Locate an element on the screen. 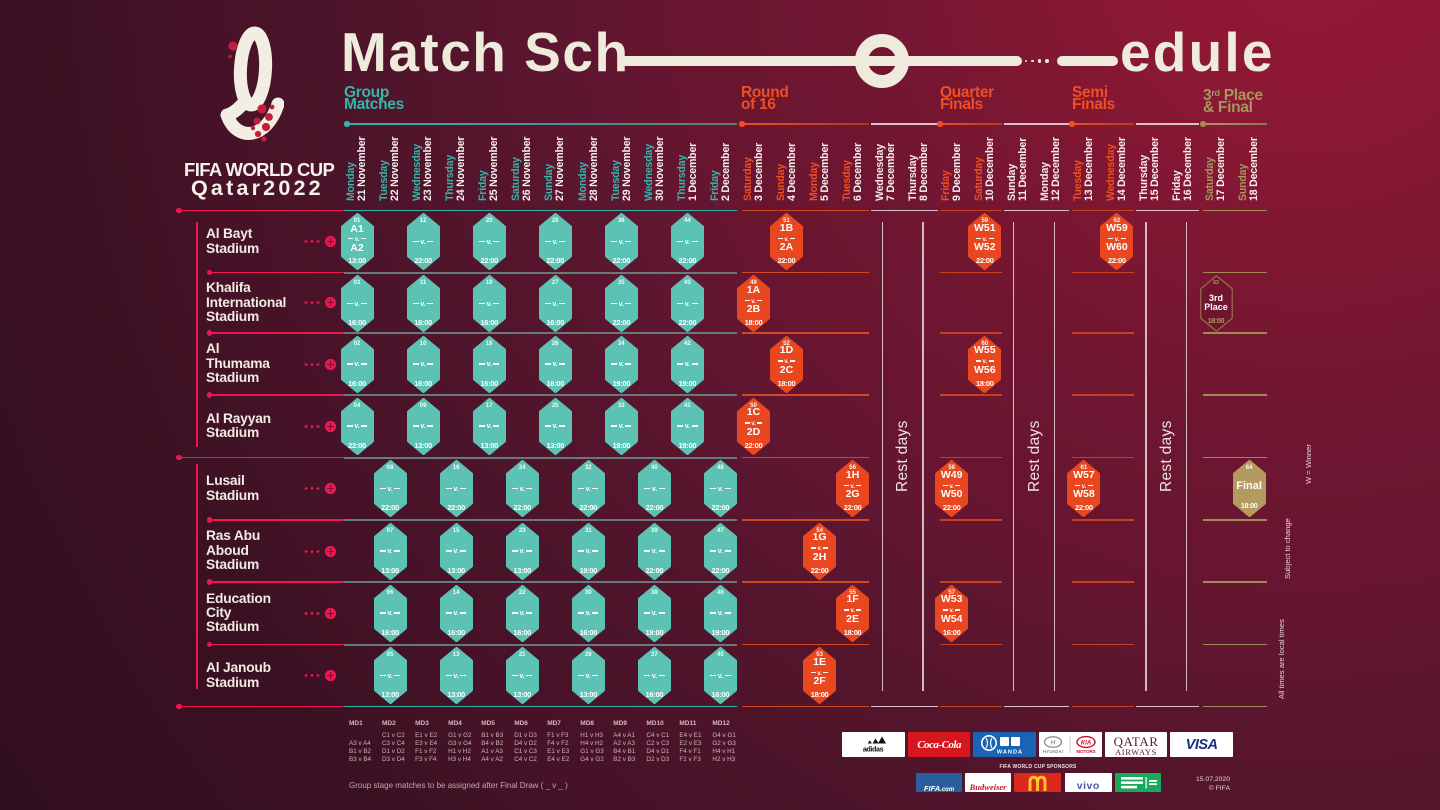 This screenshot has height=810, width=1440. svg-text: KIA is located at coordinates (1086, 743).